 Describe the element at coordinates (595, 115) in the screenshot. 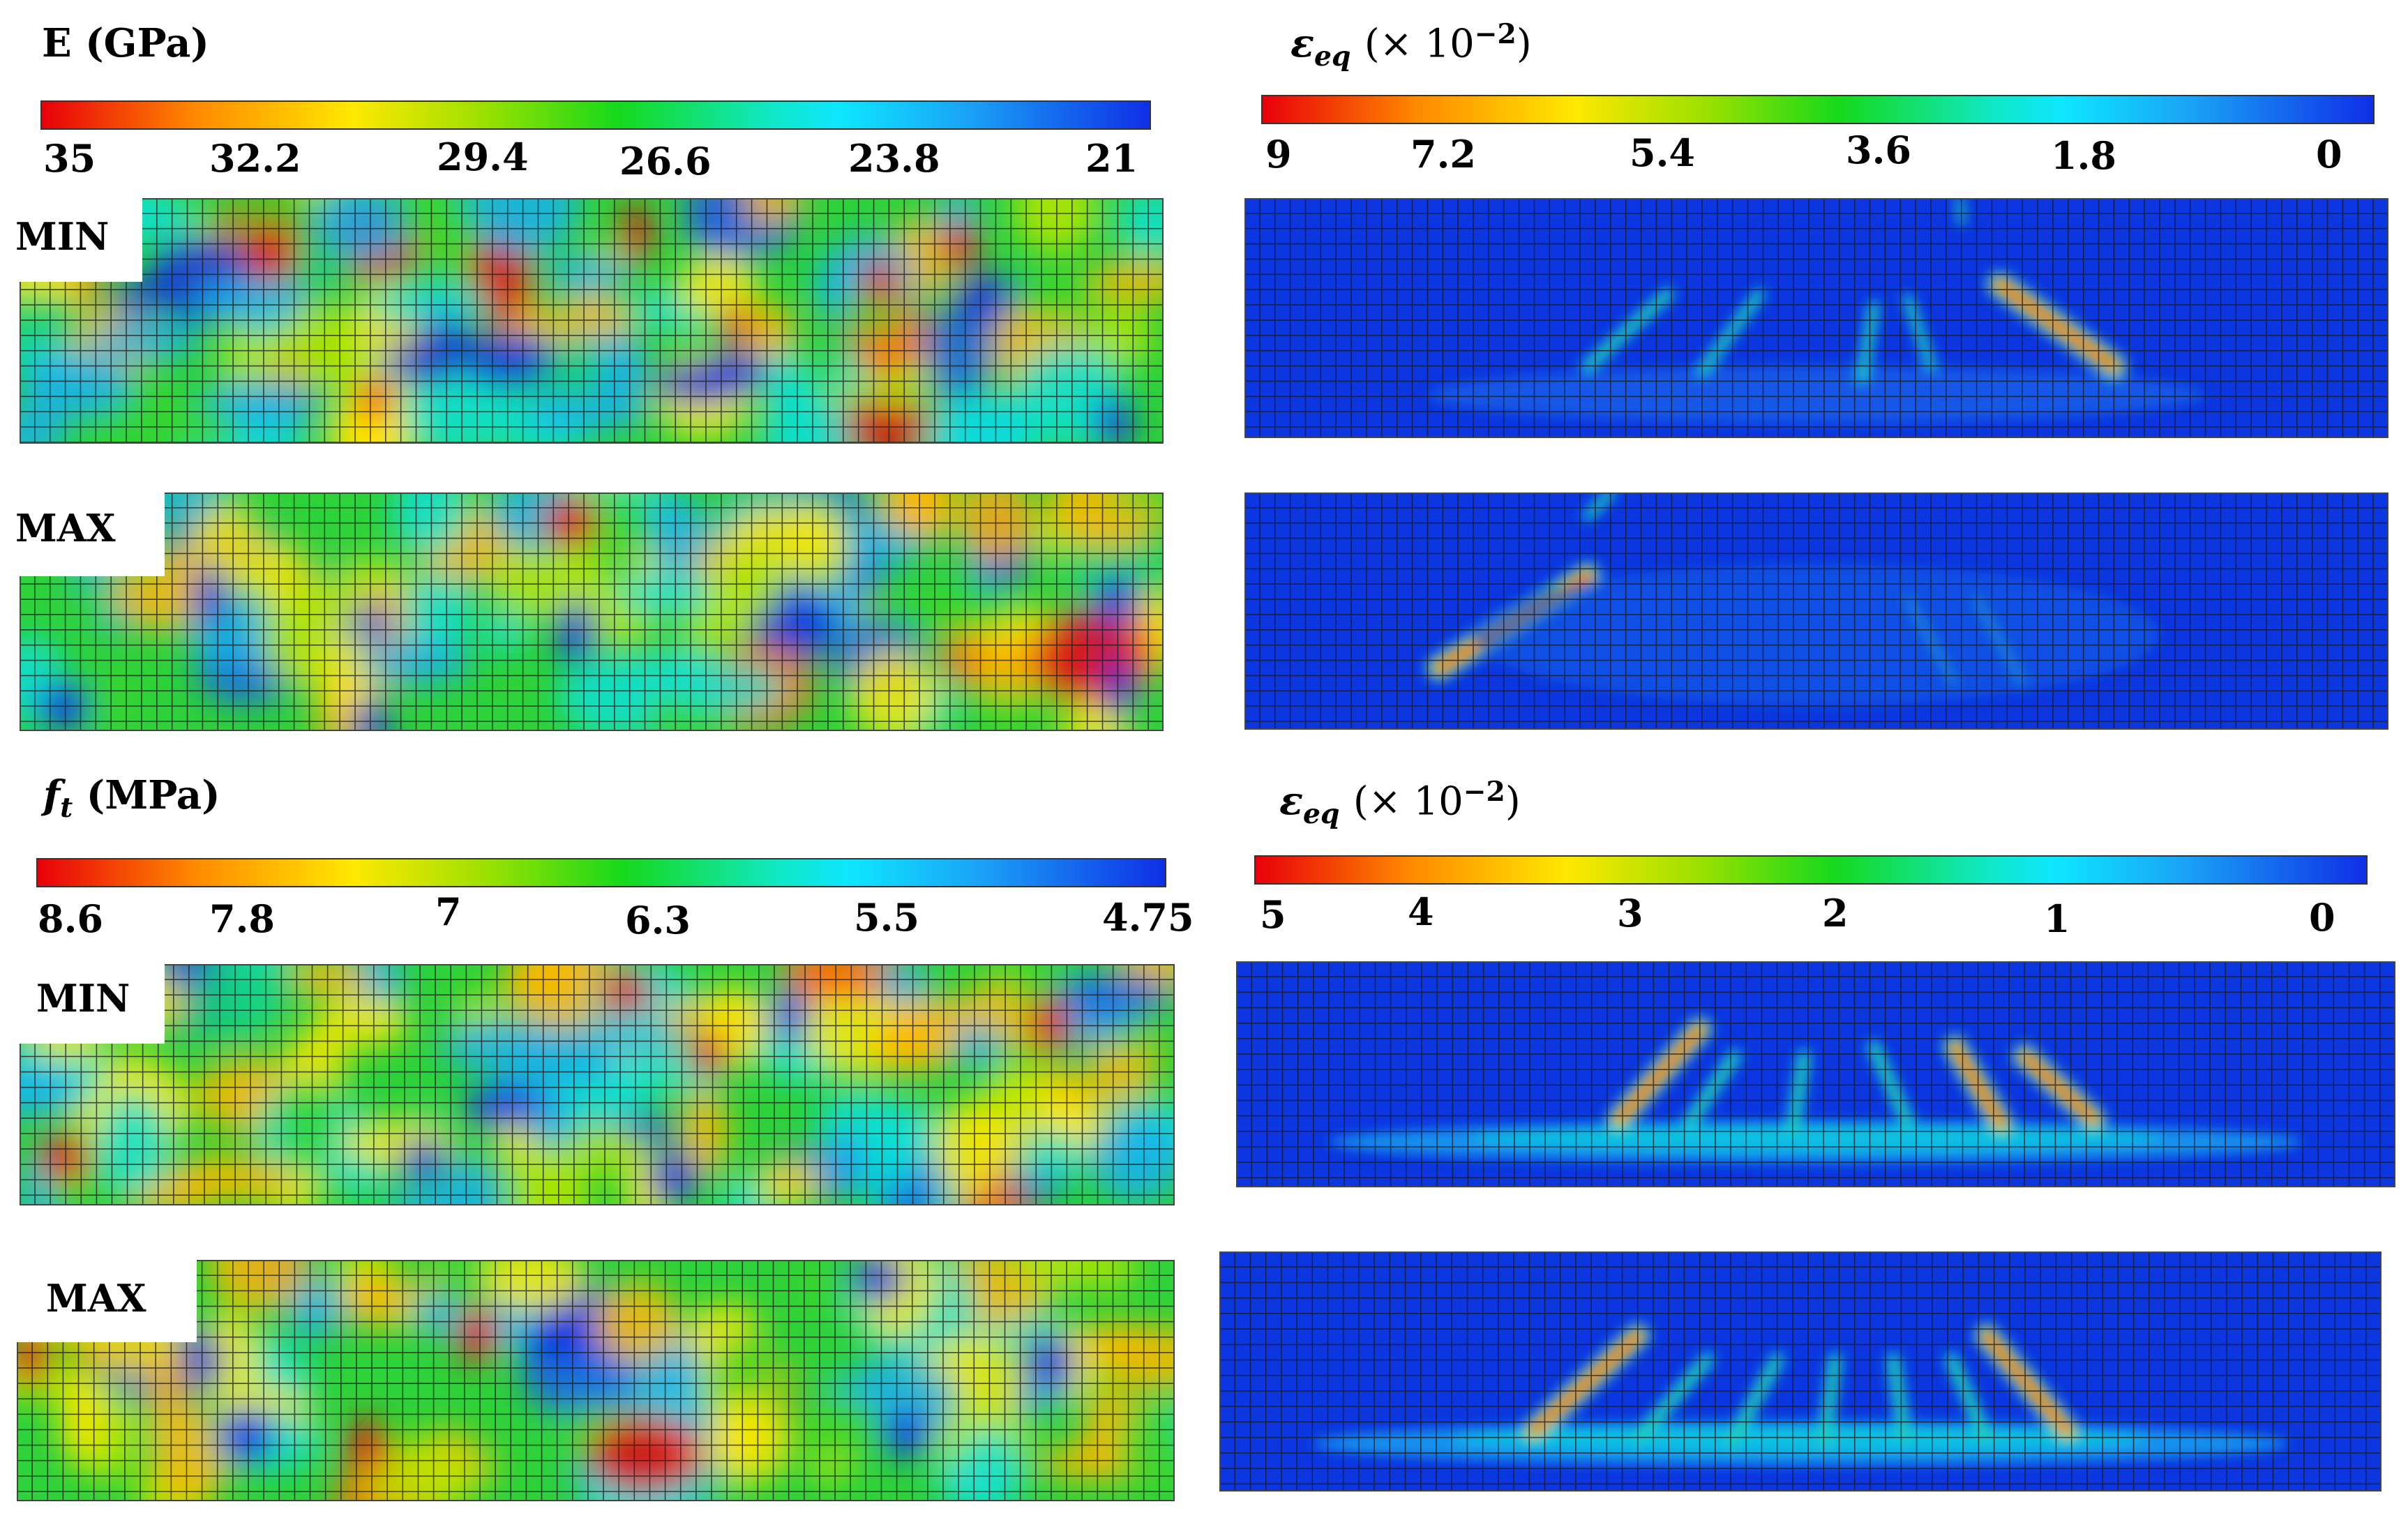

I see `modulus-colorbar` at that location.